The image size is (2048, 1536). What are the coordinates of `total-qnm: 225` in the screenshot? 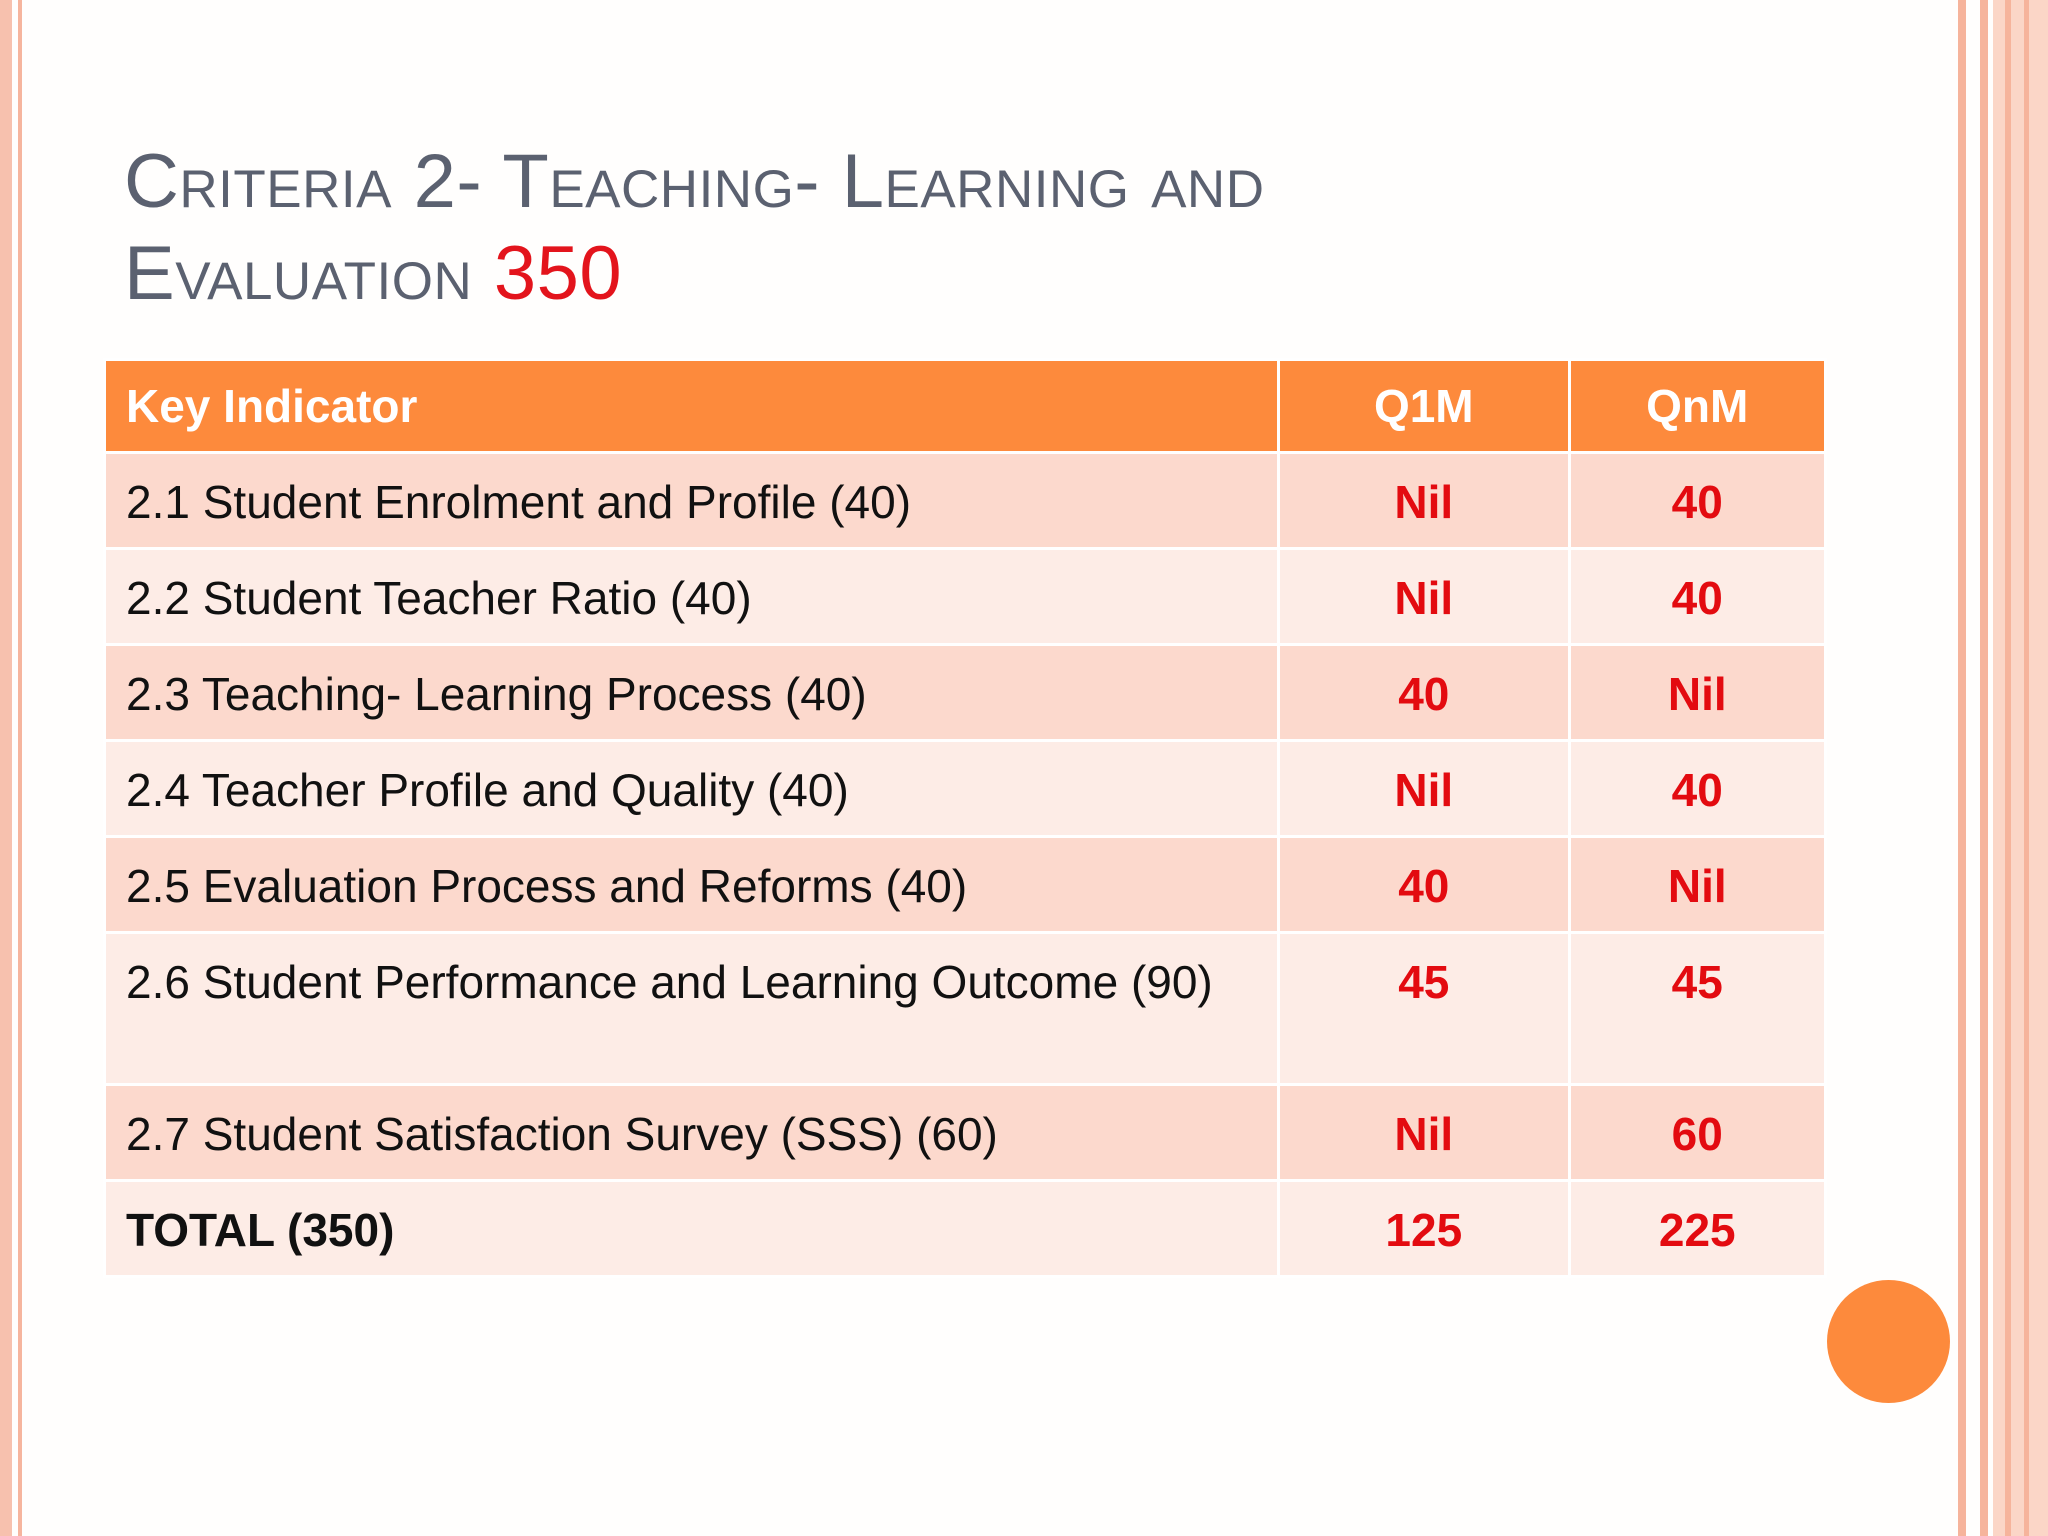 It's located at (1697, 1228).